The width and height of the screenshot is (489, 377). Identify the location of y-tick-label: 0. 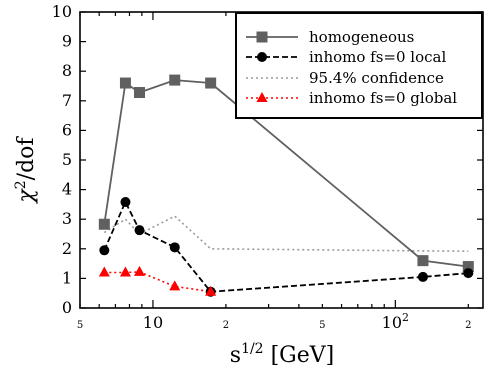
(67, 307).